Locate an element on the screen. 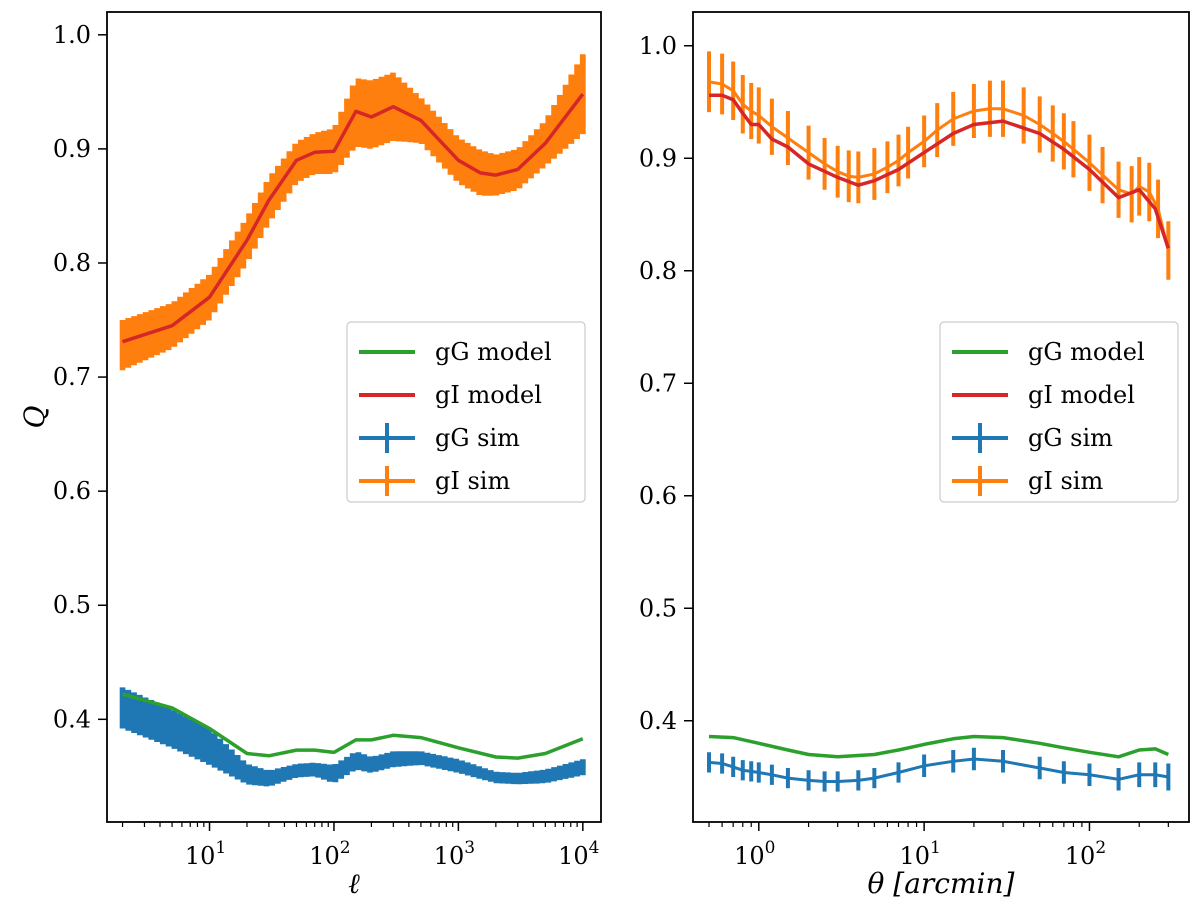  x-tick-label: 10⁰ is located at coordinates (754, 854).